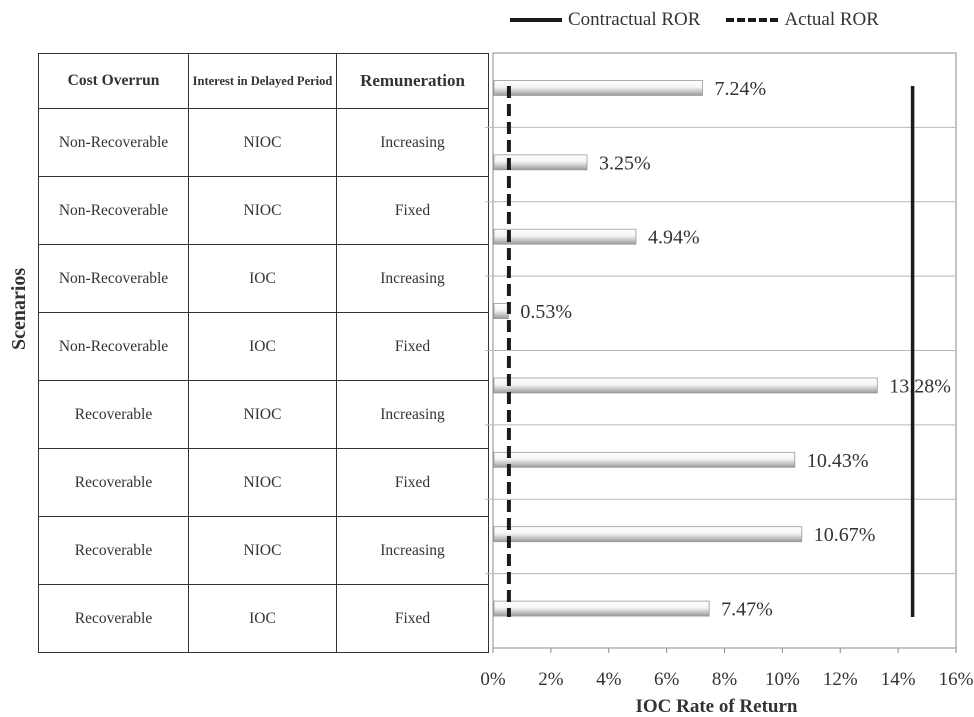 The height and width of the screenshot is (717, 974). Describe the element at coordinates (838, 461) in the screenshot. I see `data-label: 10.43%` at that location.